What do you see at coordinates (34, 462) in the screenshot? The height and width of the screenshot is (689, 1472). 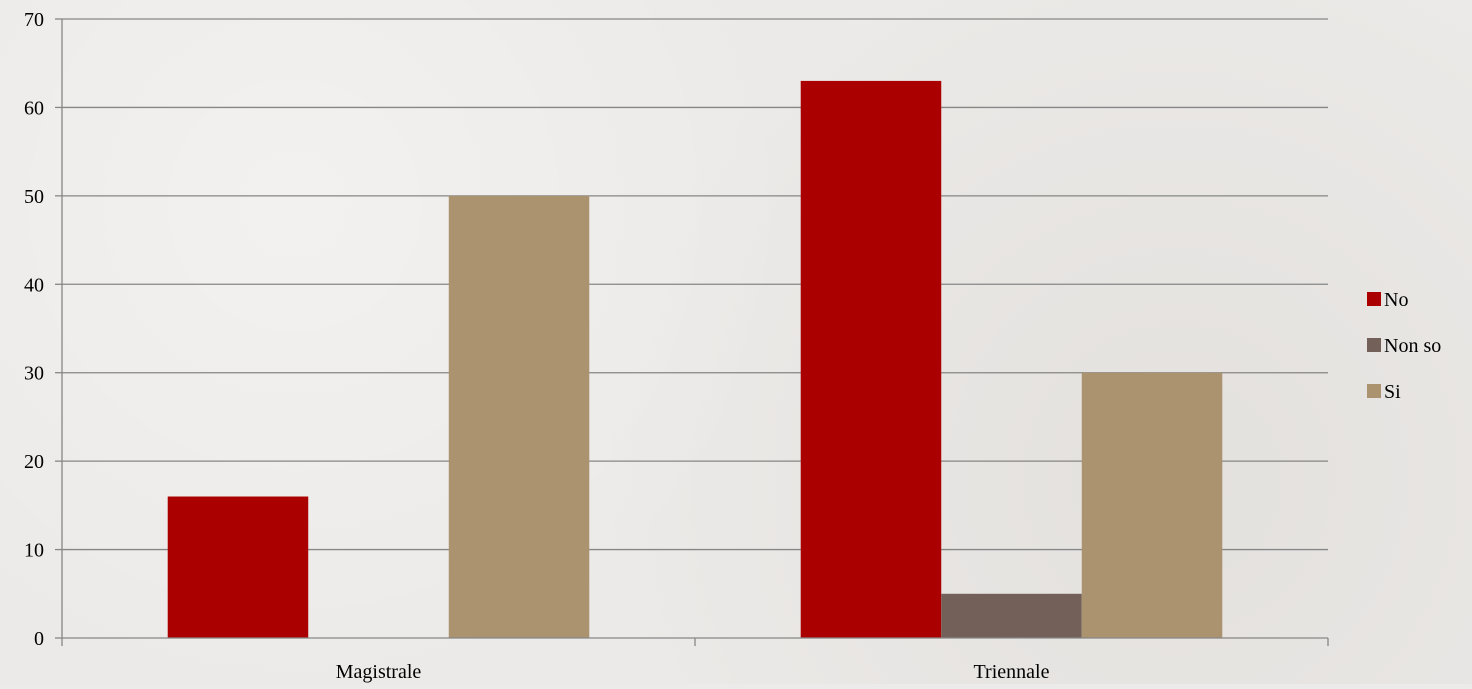 I see `y-tick-label: 20` at bounding box center [34, 462].